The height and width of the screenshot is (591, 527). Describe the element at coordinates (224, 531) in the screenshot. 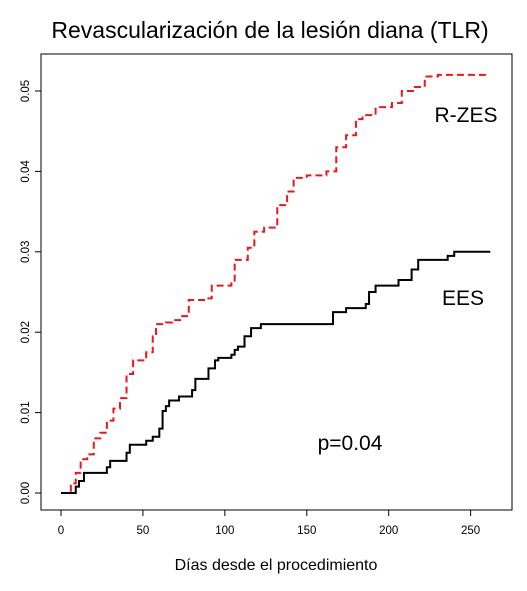

I see `x-tick-label: 100` at that location.